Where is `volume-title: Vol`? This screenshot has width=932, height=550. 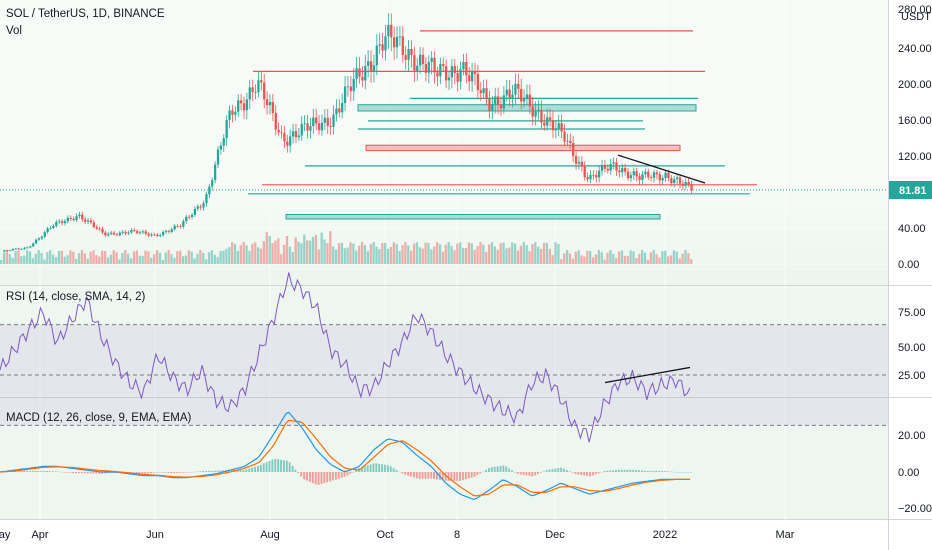
volume-title: Vol is located at coordinates (14, 31).